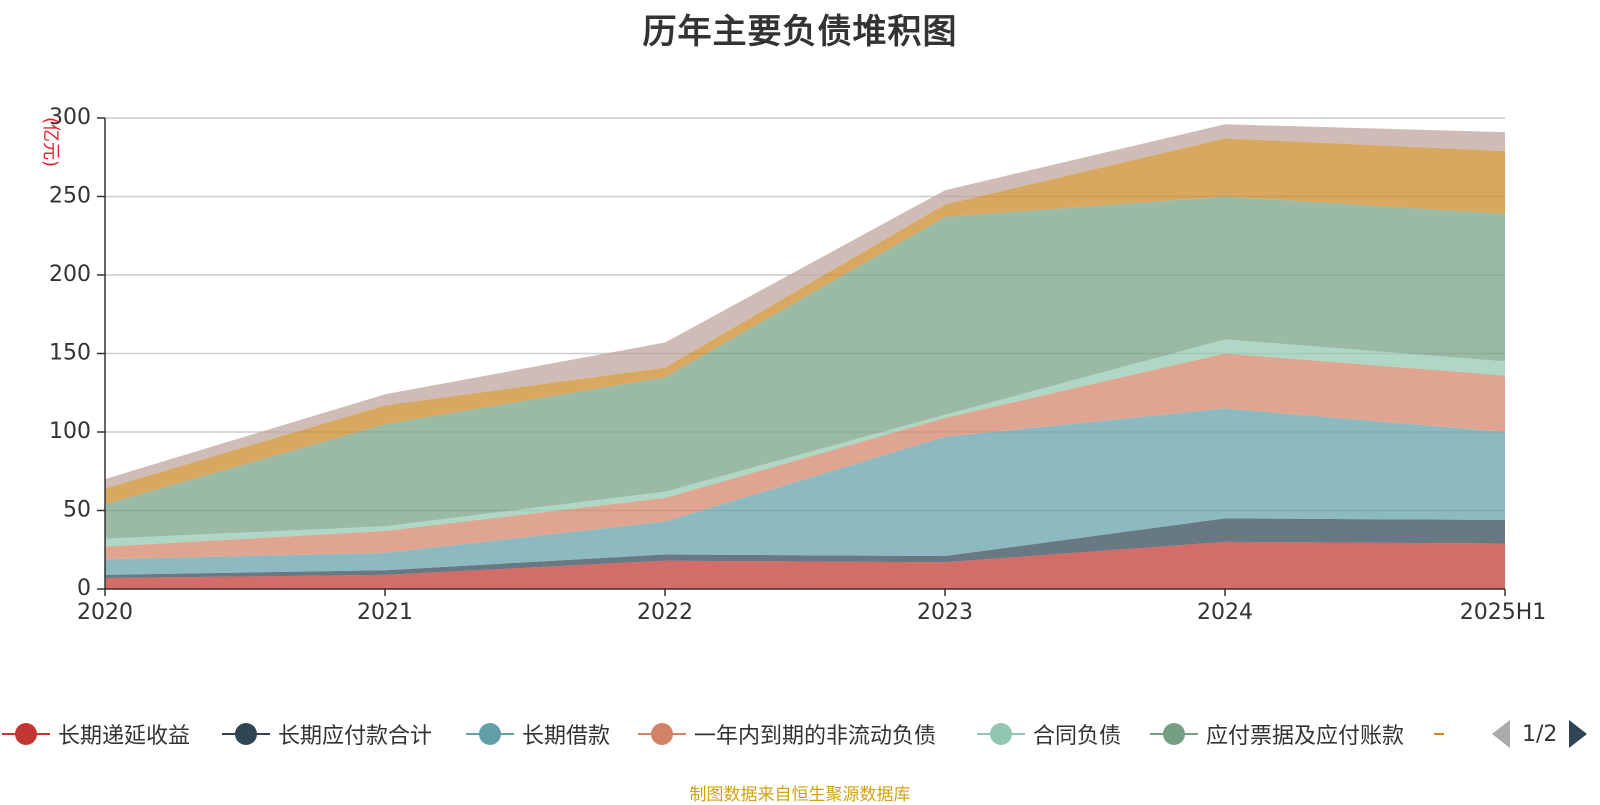  I want to click on legend-label: 长期应付款合计, so click(355, 736).